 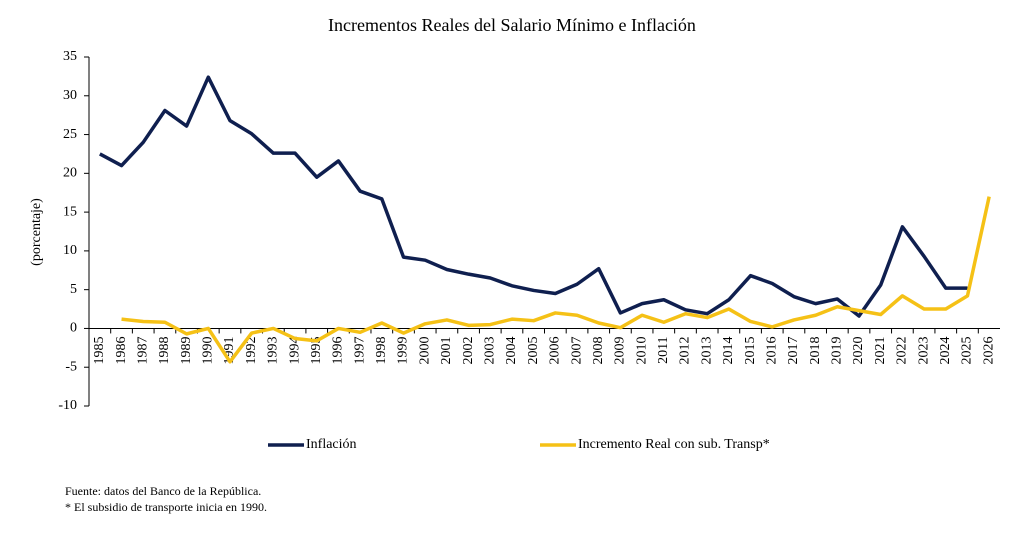 What do you see at coordinates (706, 350) in the screenshot?
I see `x-tick-label: 2013` at bounding box center [706, 350].